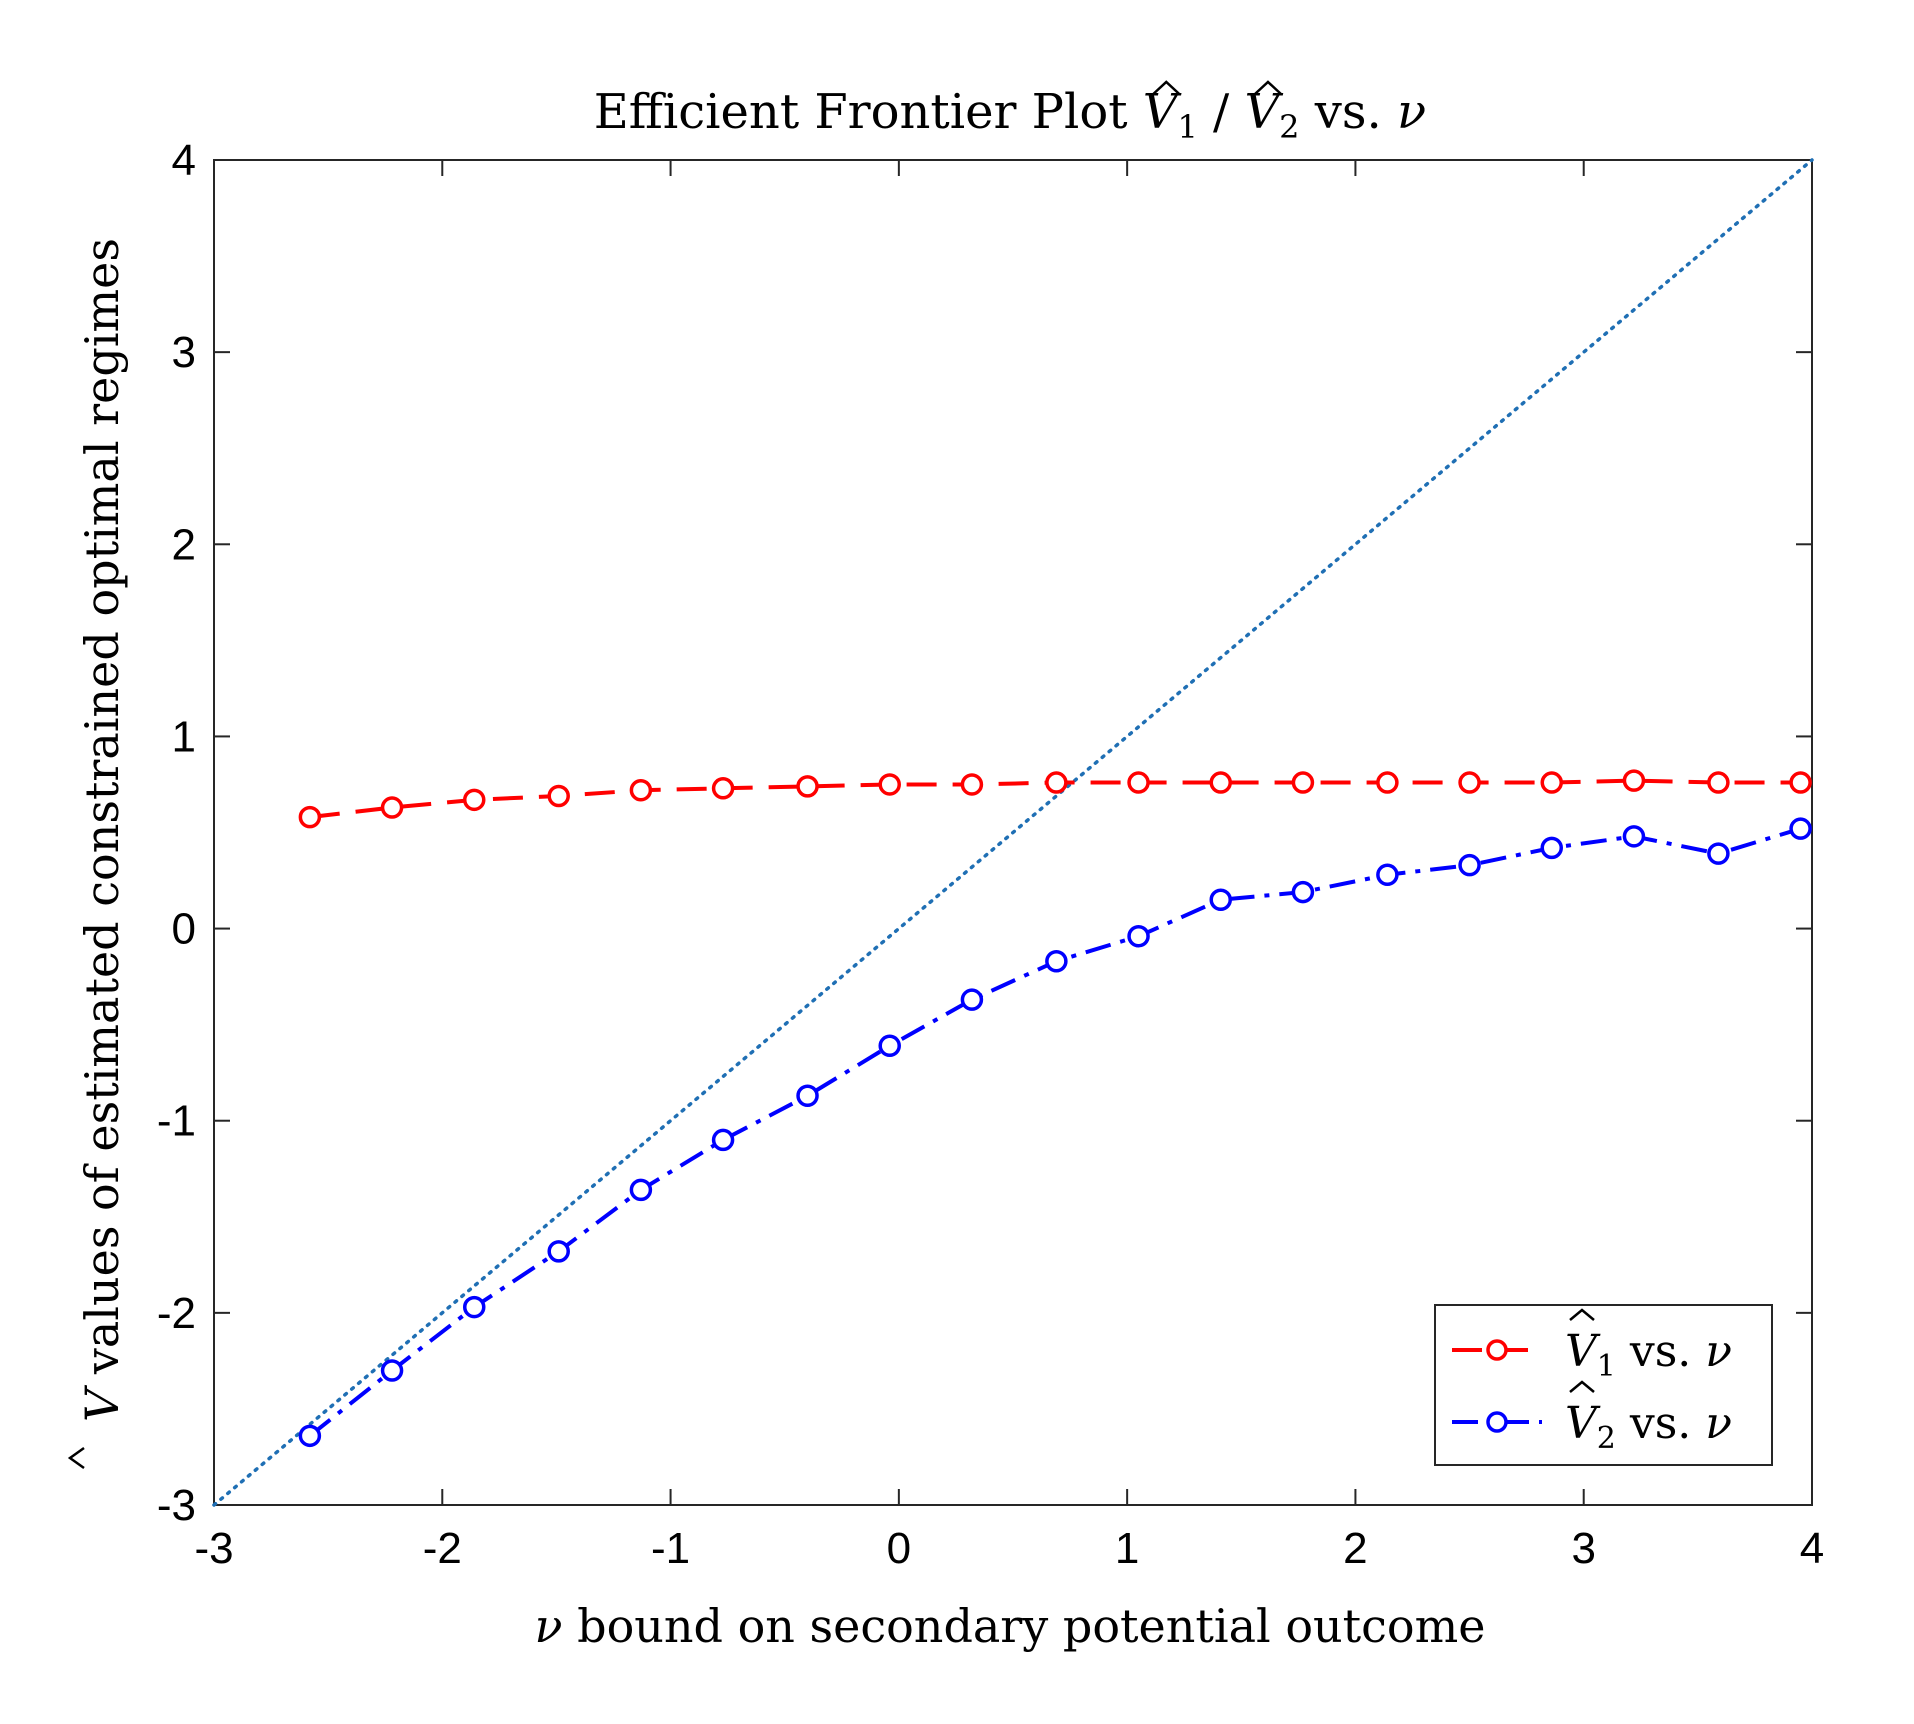 The height and width of the screenshot is (1724, 1914). Describe the element at coordinates (868, 112) in the screenshot. I see `title-prefix: Efficient Frontier Plot` at that location.